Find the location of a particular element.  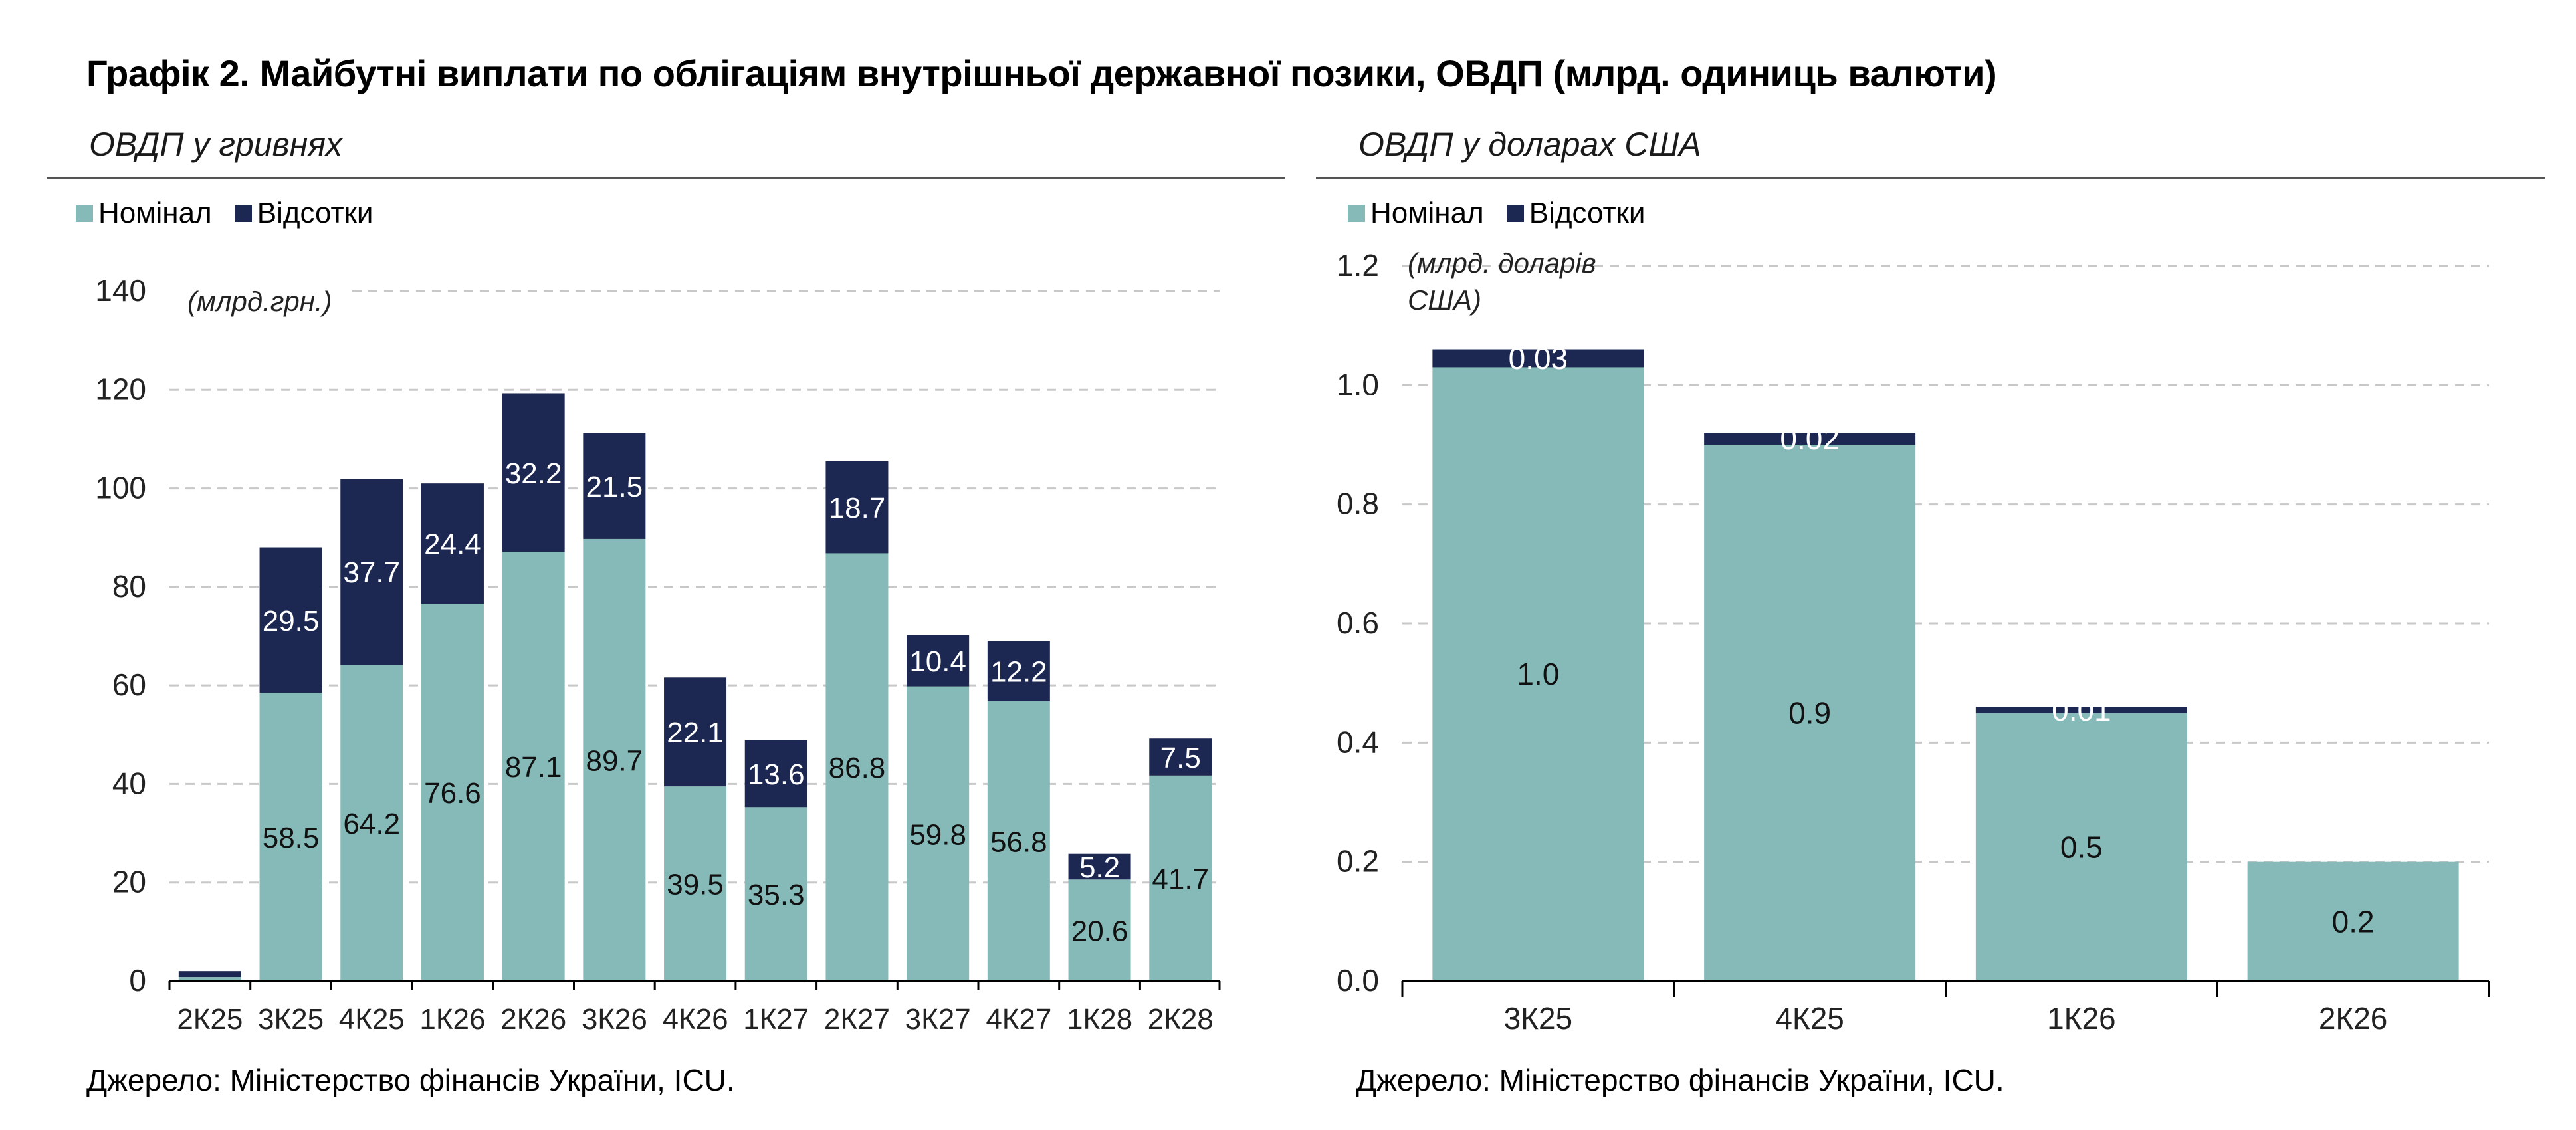

panel-title-usd: ОВДП у доларах США is located at coordinates (1529, 144).